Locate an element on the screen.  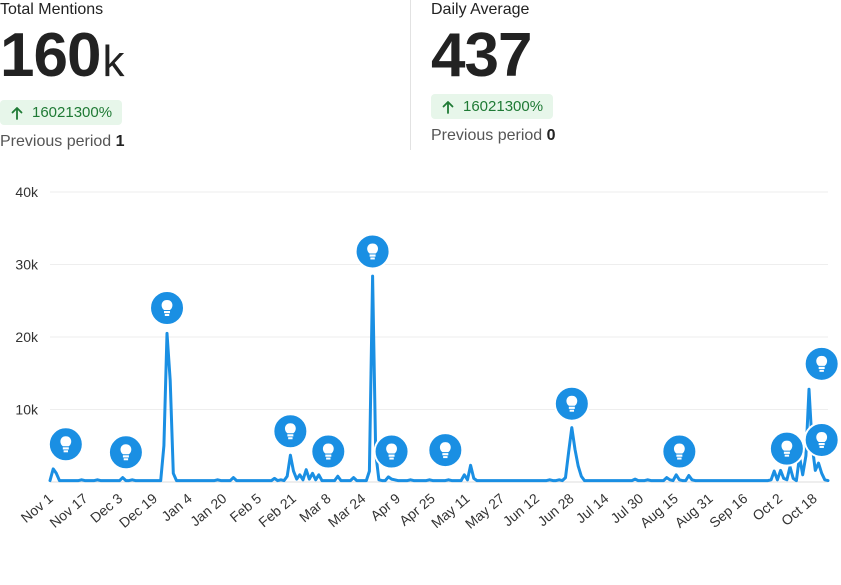
daily-average-value: 437 is located at coordinates (481, 55).